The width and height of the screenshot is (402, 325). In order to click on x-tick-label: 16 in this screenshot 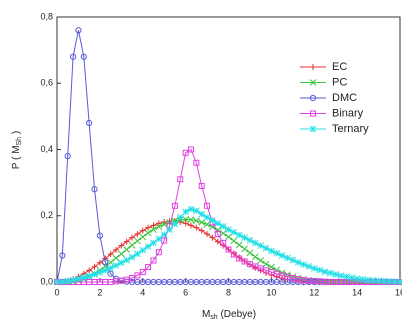, I will do `click(398, 292)`.